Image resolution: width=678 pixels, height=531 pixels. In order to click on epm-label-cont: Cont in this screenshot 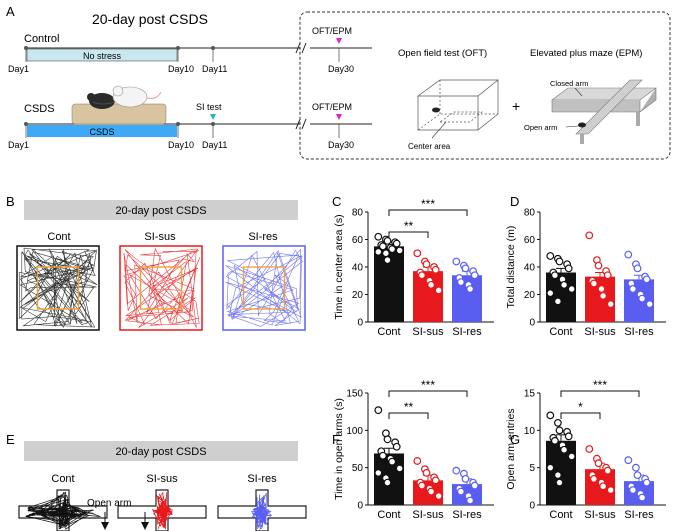, I will do `click(62, 479)`.